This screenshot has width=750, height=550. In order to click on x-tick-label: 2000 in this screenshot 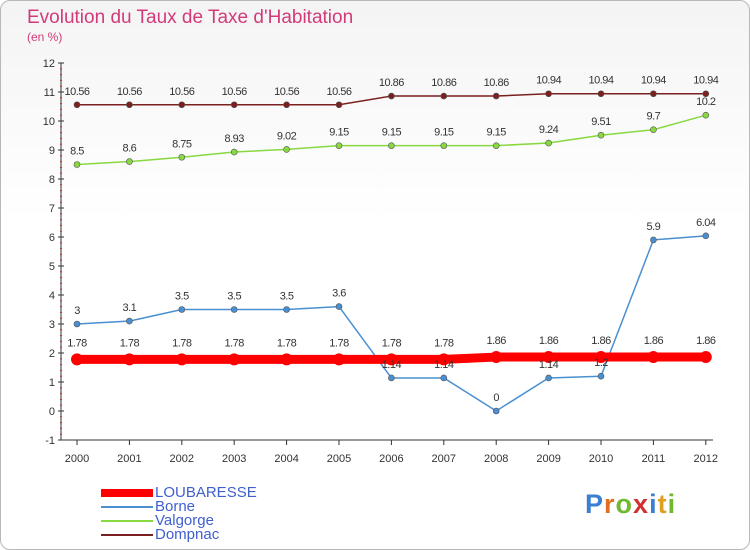, I will do `click(77, 459)`.